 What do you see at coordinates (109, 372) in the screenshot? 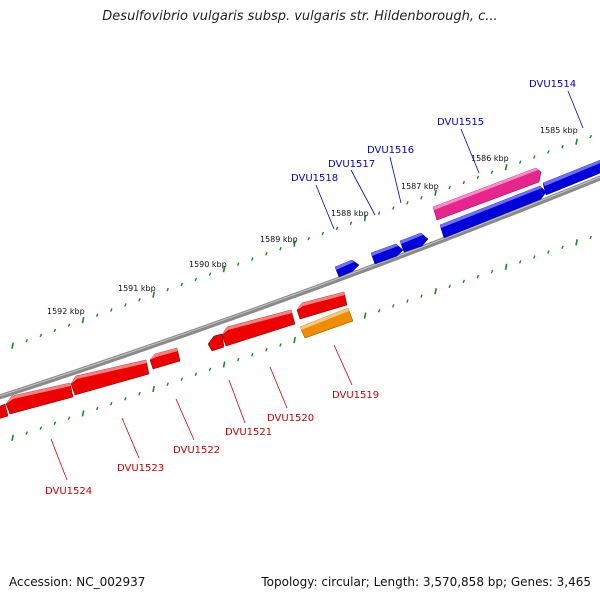
I see `gene-dvu1523-arrow-top` at bounding box center [109, 372].